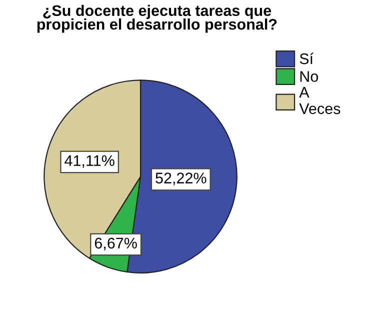 This screenshot has width=365, height=321. I want to click on legend-label: A Veces, so click(319, 100).